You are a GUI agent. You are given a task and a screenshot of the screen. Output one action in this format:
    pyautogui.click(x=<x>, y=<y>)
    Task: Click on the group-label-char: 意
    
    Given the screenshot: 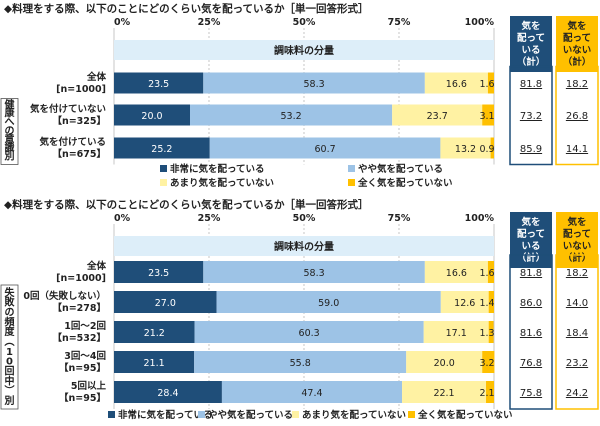 What is the action you would take?
    pyautogui.click(x=10, y=138)
    